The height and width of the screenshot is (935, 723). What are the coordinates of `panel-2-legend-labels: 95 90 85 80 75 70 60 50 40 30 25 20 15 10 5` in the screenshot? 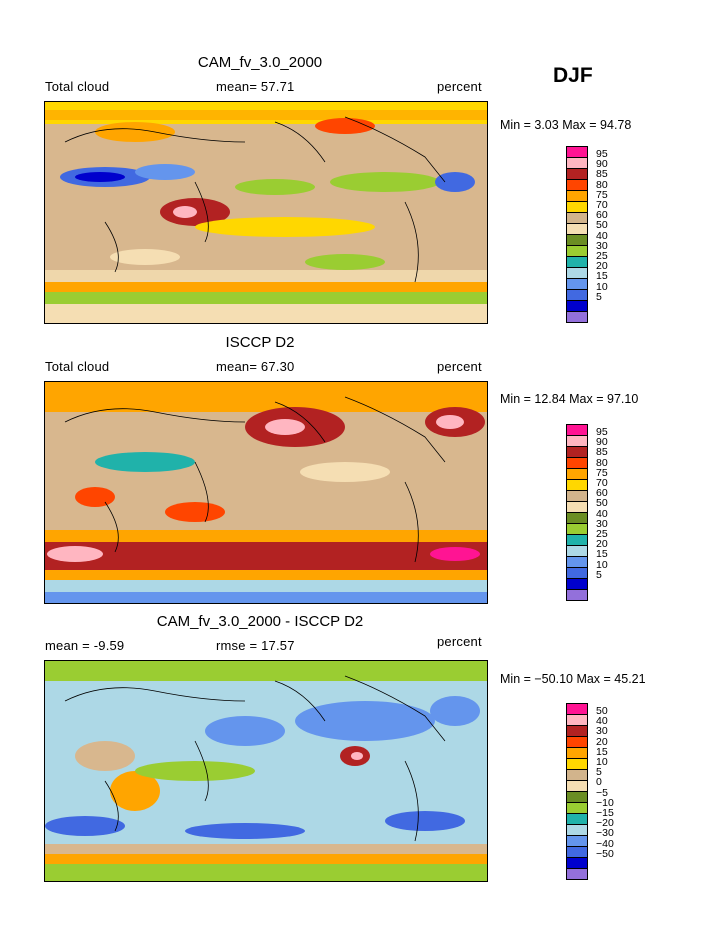 It's located at (602, 503).